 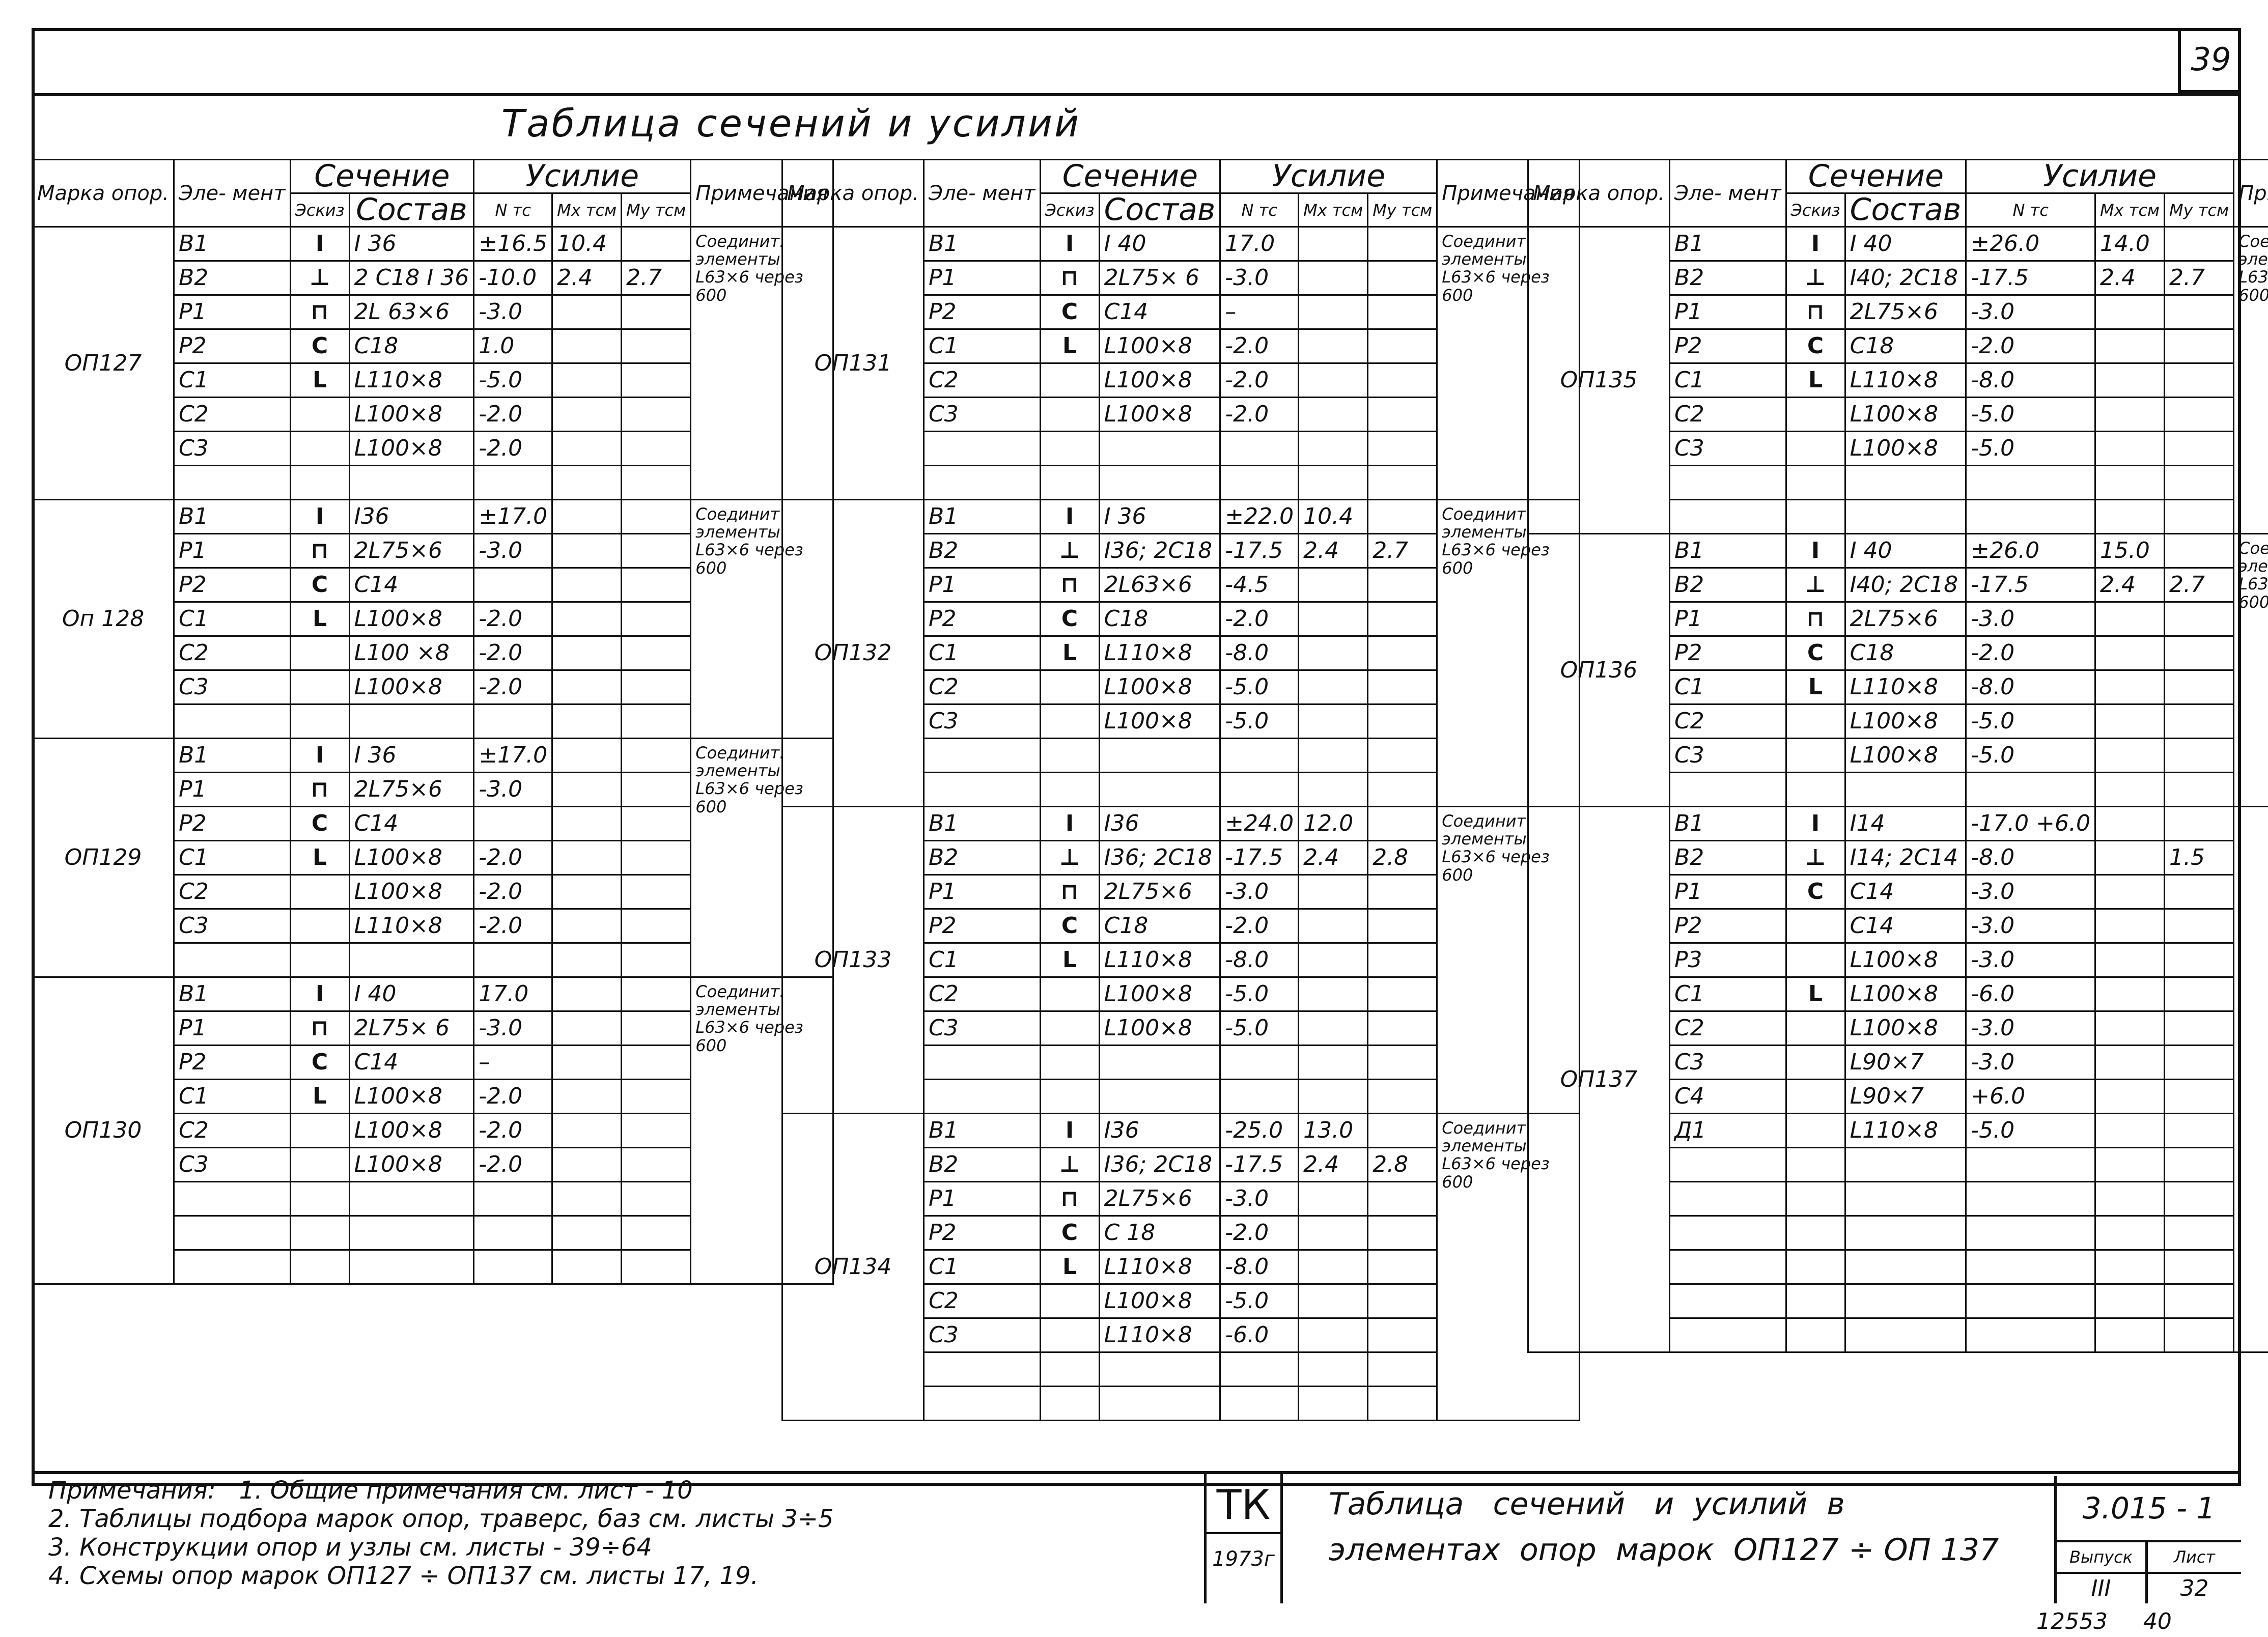 What do you see at coordinates (433, 789) in the screenshot?
I see `table-row: Р1 ⊓ 2L75×6 -3.0` at bounding box center [433, 789].